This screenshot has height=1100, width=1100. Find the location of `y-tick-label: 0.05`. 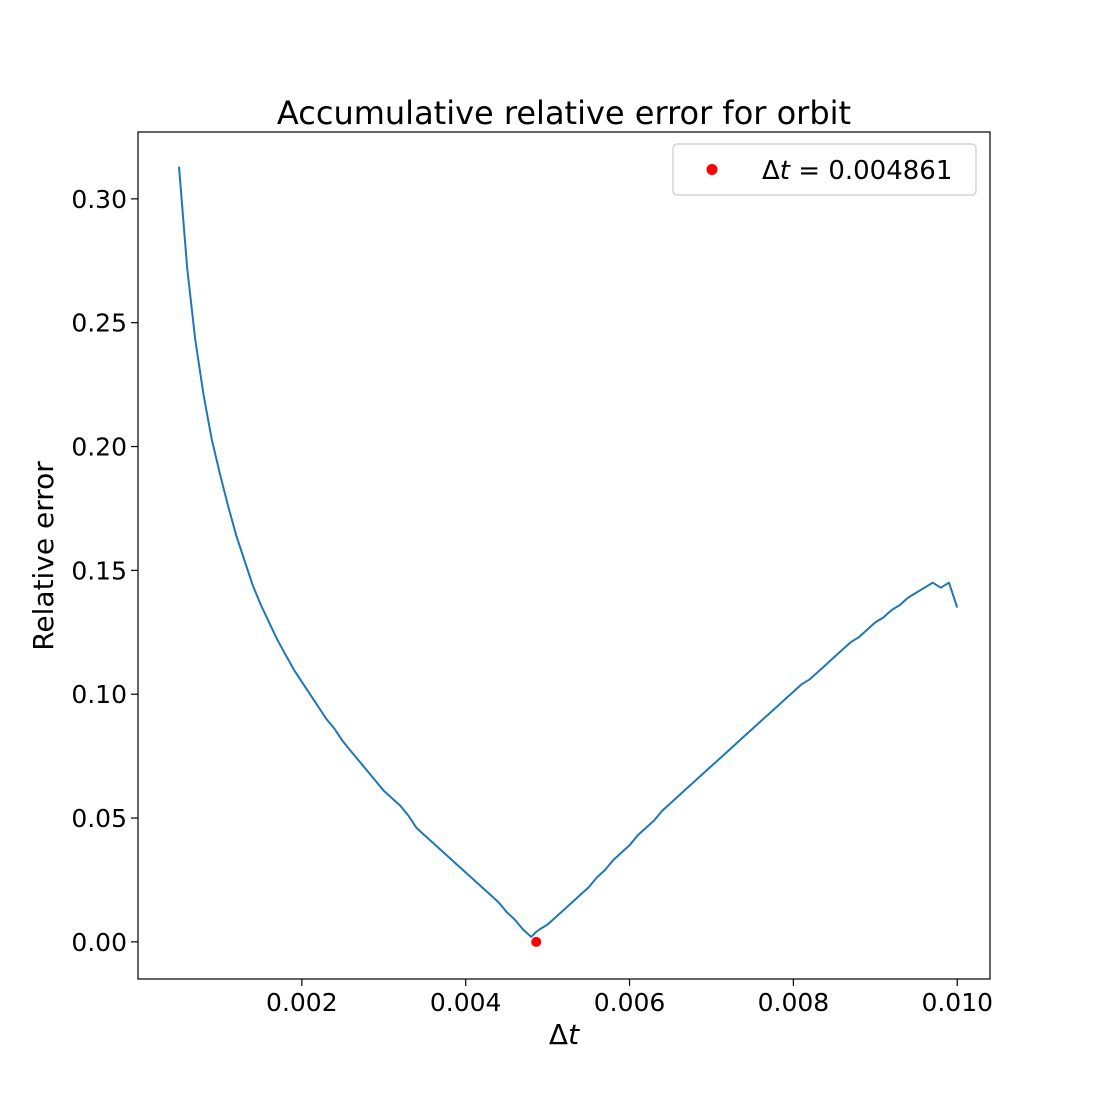

y-tick-label: 0.05 is located at coordinates (99, 818).